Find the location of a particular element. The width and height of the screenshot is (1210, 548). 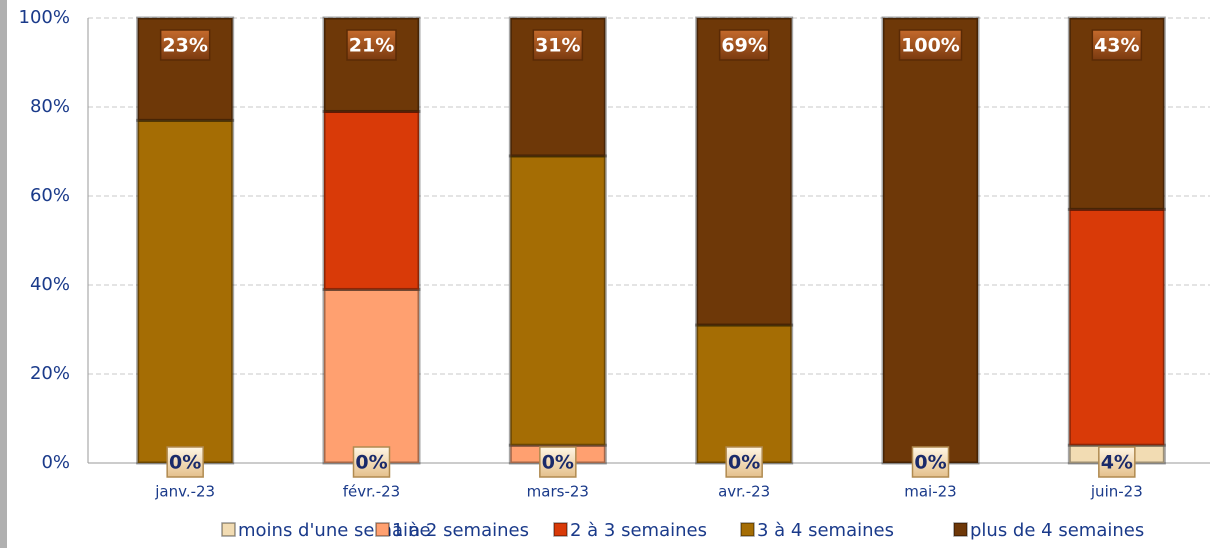

y-tick-label: 100% is located at coordinates (44, 17).